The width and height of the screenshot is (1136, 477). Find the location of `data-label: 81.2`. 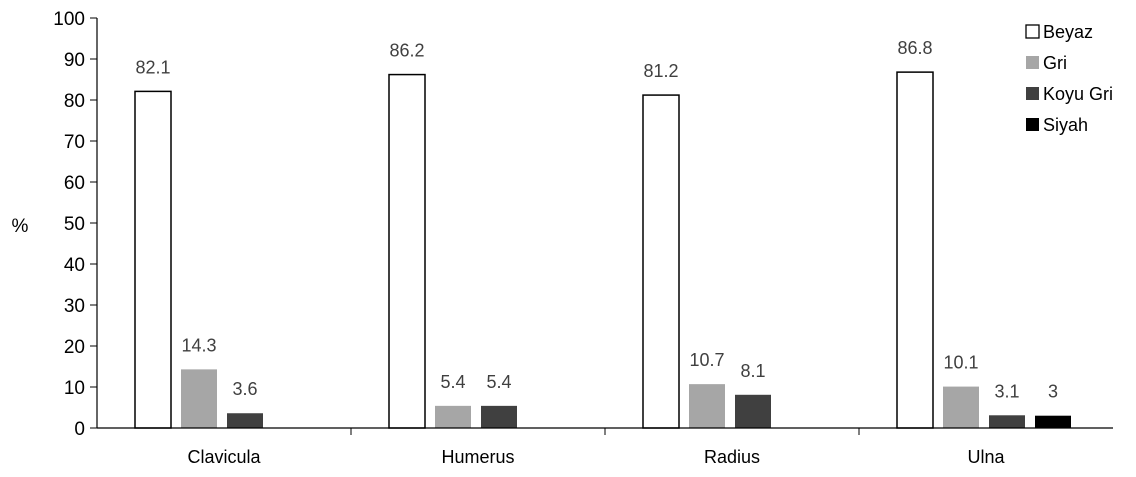

data-label: 81.2 is located at coordinates (660, 71).